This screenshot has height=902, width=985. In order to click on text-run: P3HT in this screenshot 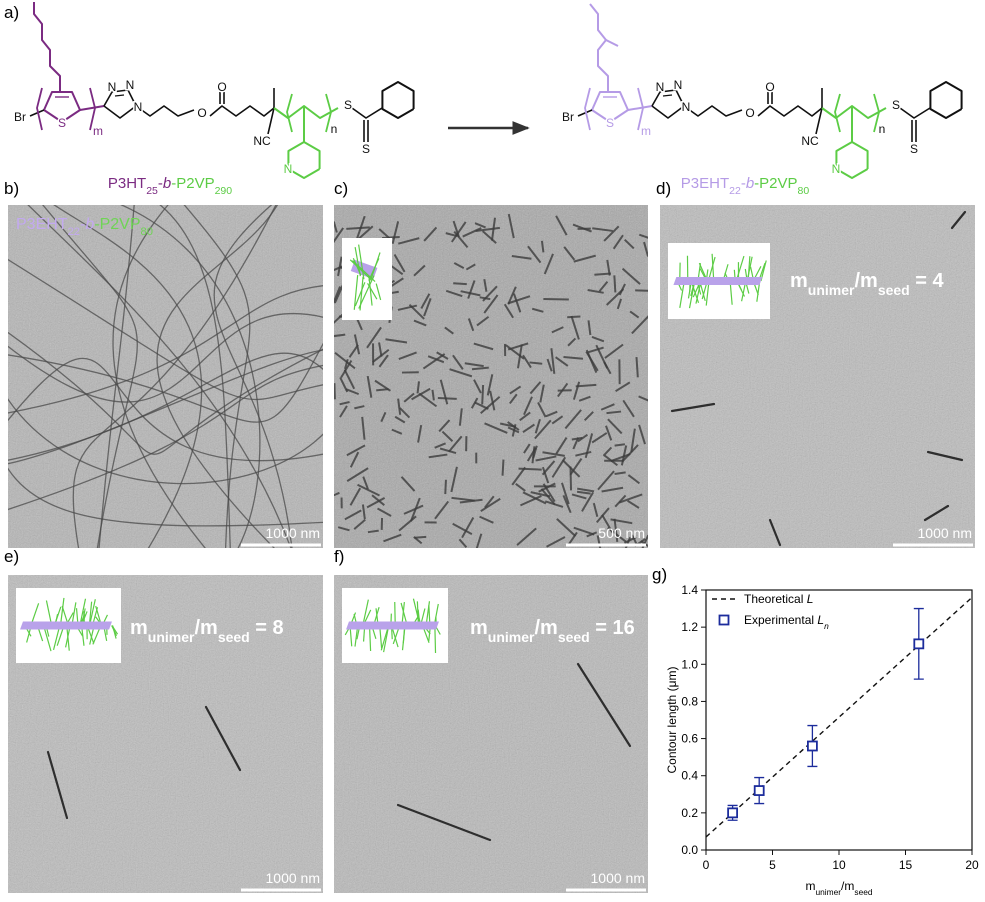, I will do `click(127, 183)`.